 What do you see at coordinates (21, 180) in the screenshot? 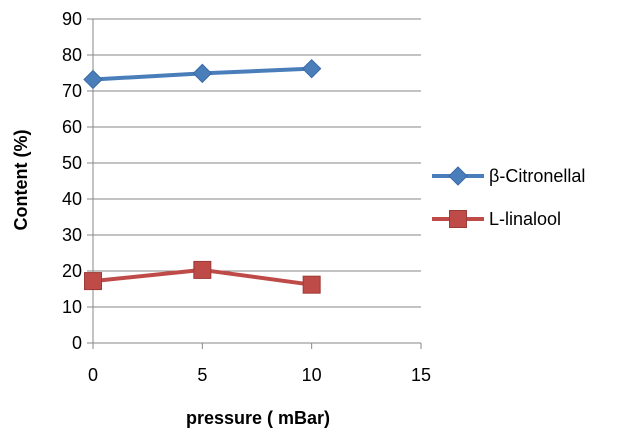
I see `y-axis-title: Content (%)` at bounding box center [21, 180].